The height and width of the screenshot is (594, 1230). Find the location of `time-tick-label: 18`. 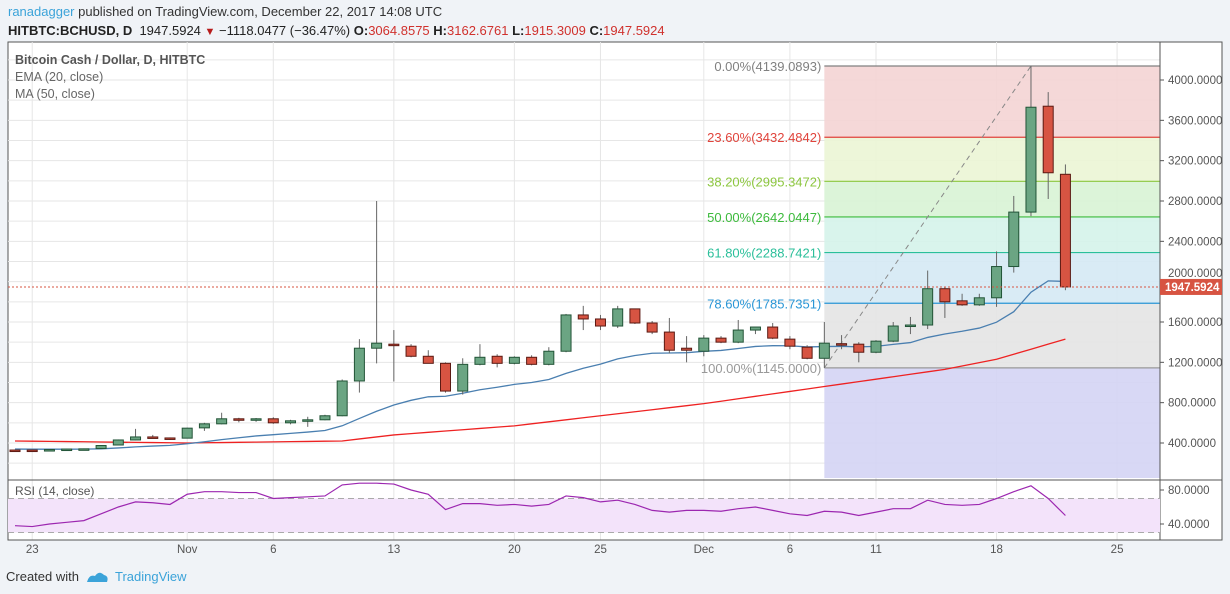

time-tick-label: 18 is located at coordinates (996, 550).